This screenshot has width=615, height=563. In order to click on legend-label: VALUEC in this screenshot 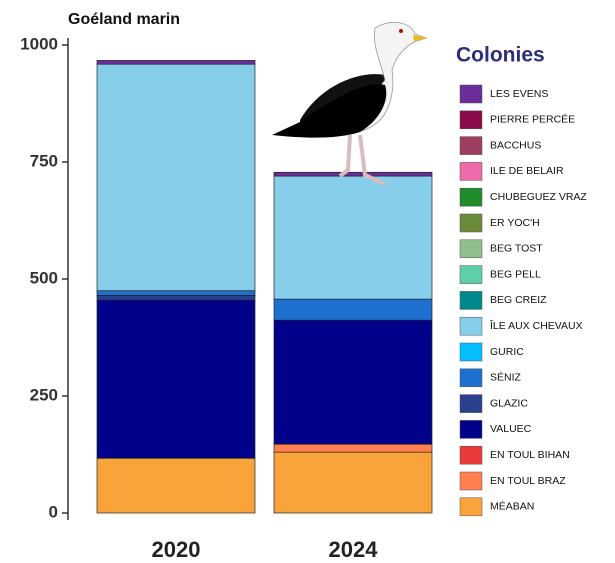, I will do `click(511, 429)`.